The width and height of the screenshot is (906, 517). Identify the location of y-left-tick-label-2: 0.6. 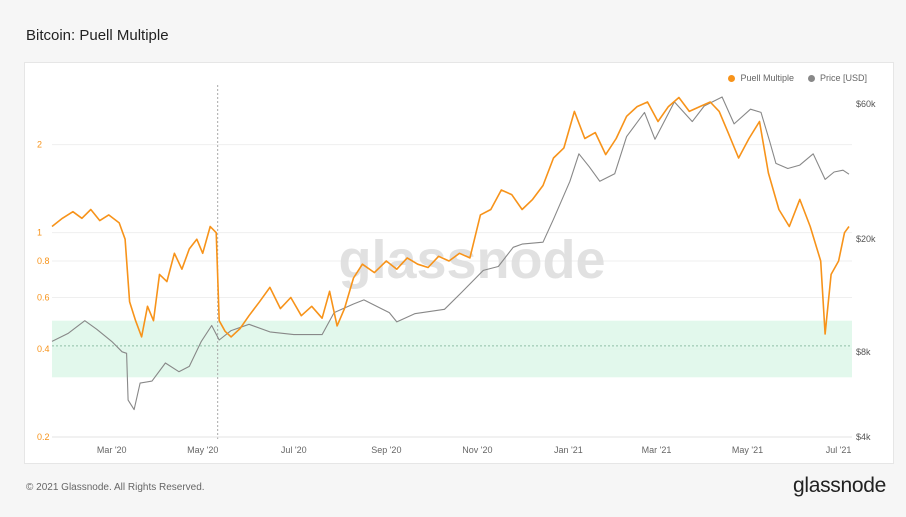
(43, 298).